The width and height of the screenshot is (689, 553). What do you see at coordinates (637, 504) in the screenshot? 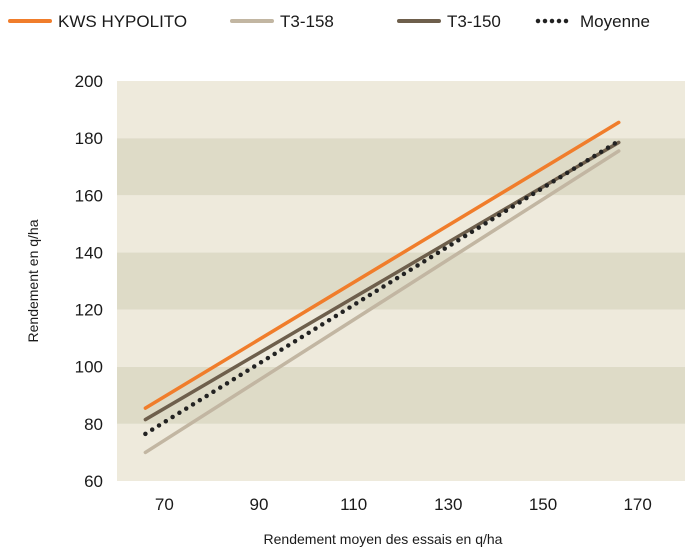
I see `x-tick-label: 170` at bounding box center [637, 504].